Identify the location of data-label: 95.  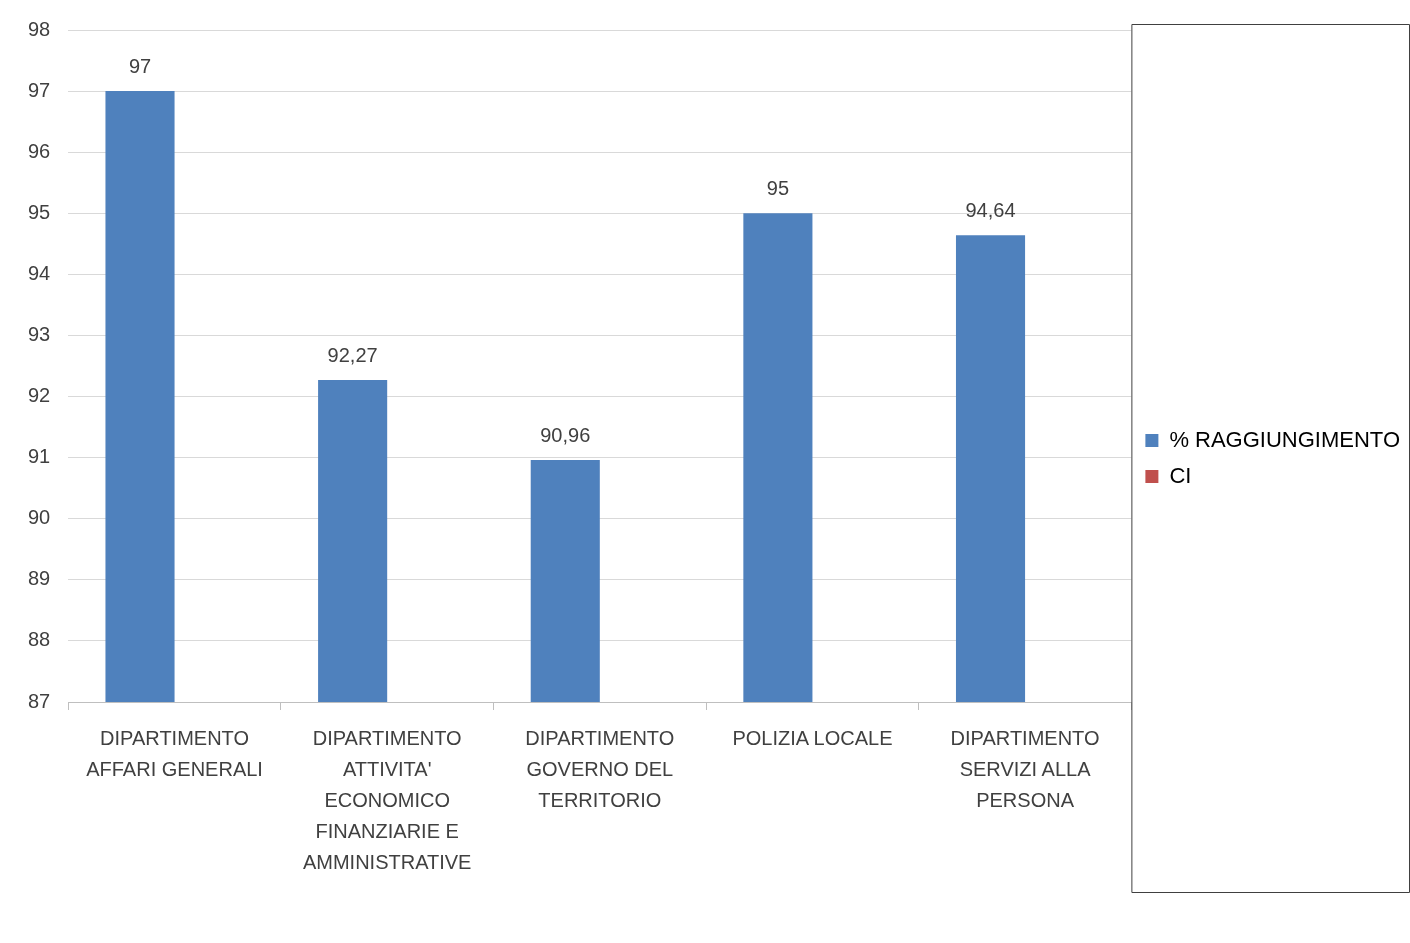
(778, 187).